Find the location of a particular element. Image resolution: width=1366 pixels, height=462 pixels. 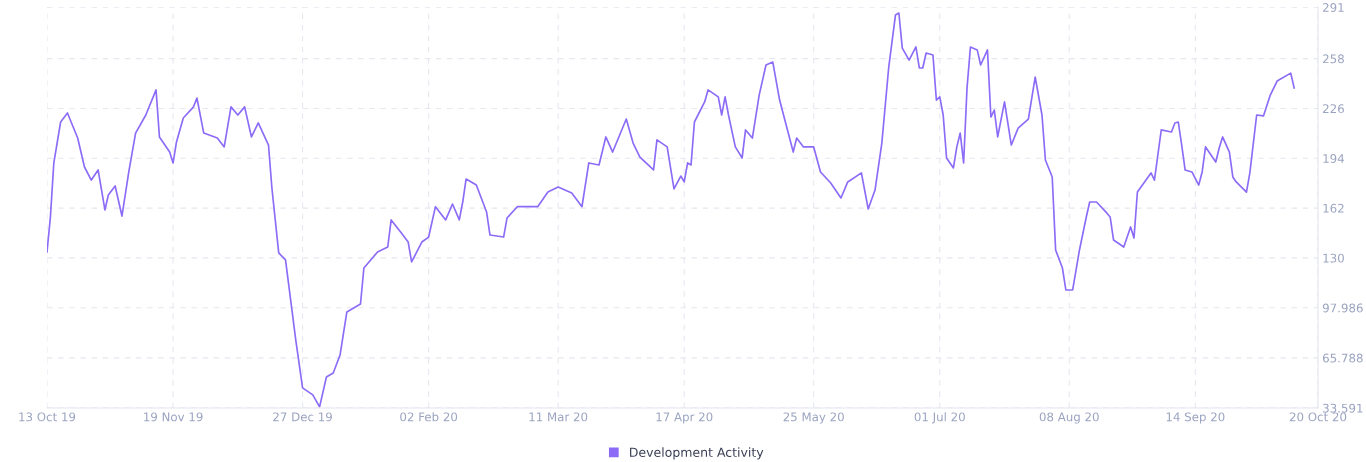

x-tick-label: 20 Oct 20 is located at coordinates (1318, 417).